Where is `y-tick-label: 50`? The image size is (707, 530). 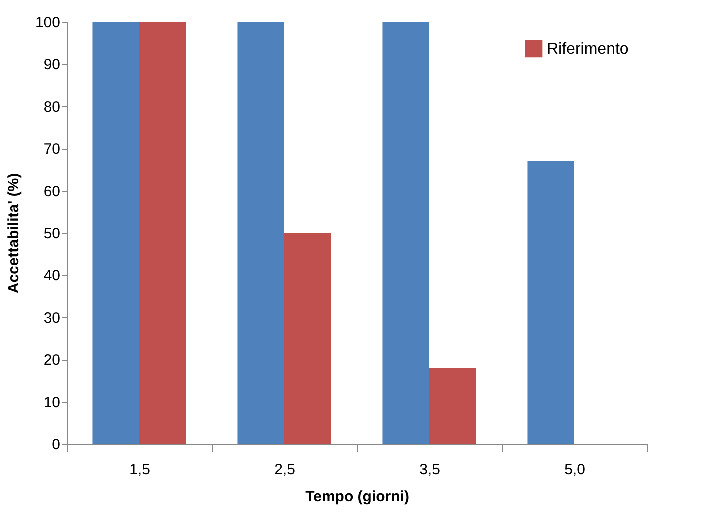
y-tick-label: 50 is located at coordinates (52, 234).